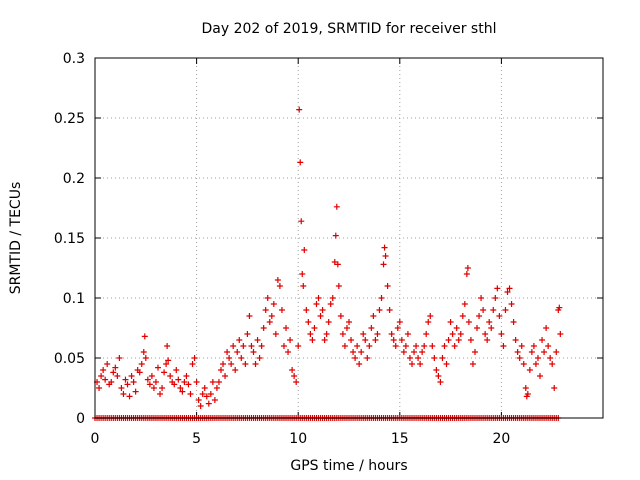 The image size is (640, 480). Describe the element at coordinates (400, 439) in the screenshot. I see `x-tick-label: 15` at that location.